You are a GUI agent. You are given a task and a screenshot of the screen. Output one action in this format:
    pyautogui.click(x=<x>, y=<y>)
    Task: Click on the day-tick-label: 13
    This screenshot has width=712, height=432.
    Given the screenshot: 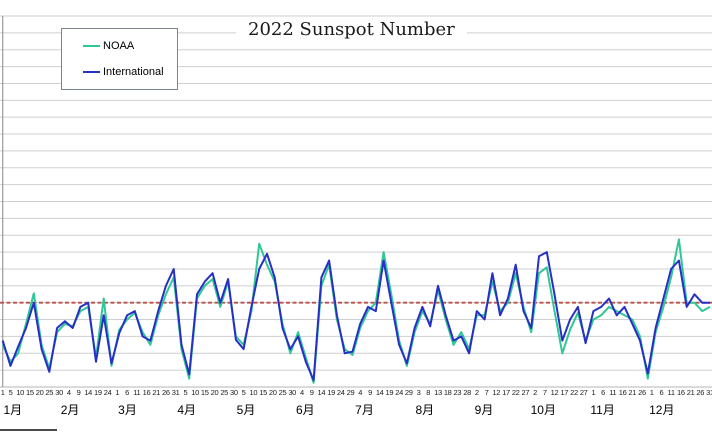 What is the action you would take?
    pyautogui.click(x=438, y=392)
    